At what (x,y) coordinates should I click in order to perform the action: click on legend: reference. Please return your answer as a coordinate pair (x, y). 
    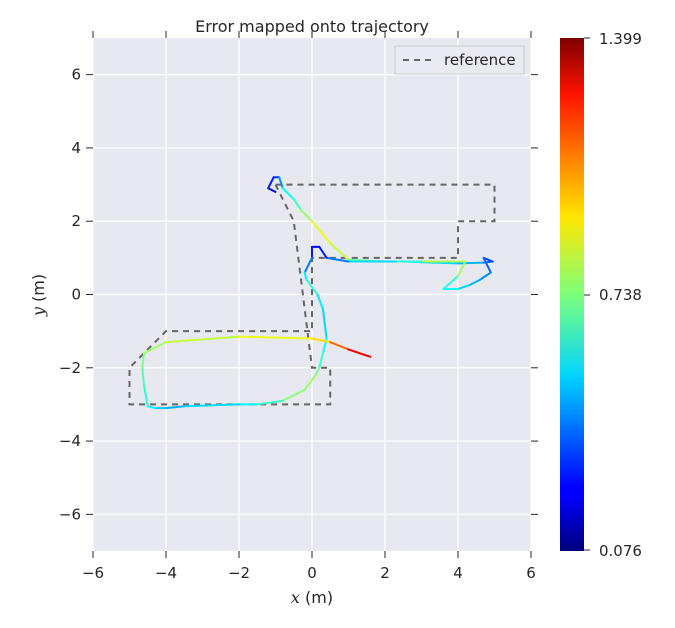
    Looking at the image, I should click on (459, 60).